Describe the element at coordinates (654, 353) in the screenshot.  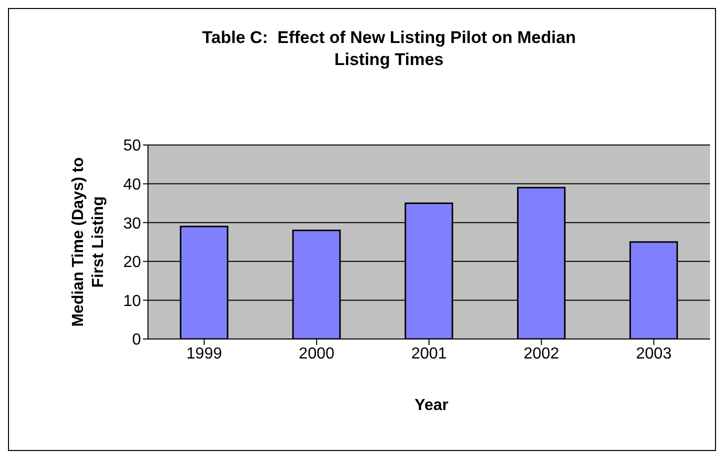
I see `x-tick-label: 2003` at that location.